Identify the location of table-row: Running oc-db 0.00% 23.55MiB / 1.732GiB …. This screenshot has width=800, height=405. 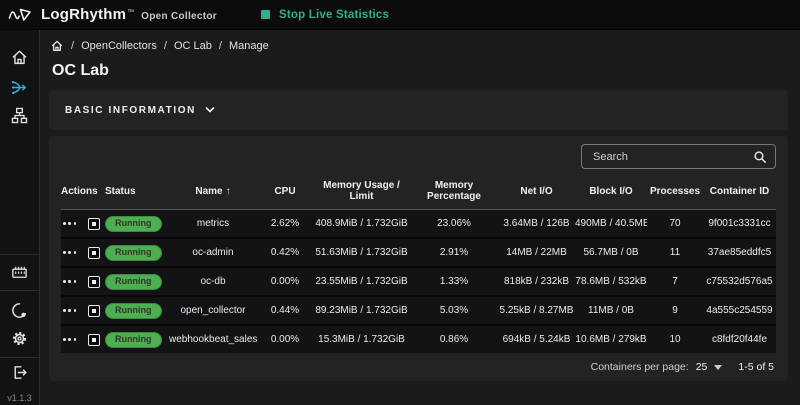
(418, 281).